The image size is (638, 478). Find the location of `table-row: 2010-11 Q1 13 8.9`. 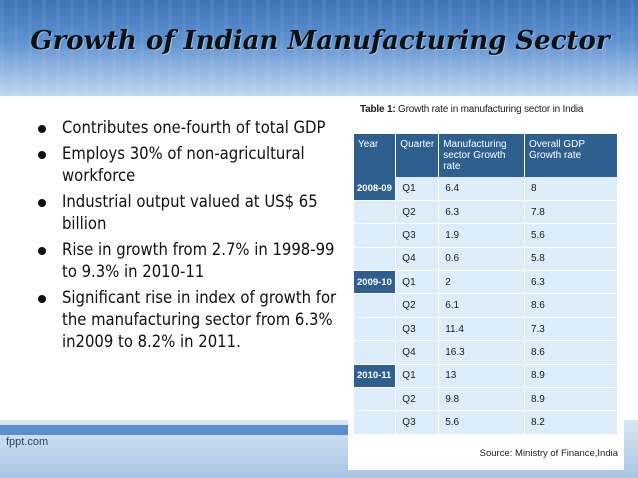

table-row: 2010-11 Q1 13 8.9 is located at coordinates (486, 375).